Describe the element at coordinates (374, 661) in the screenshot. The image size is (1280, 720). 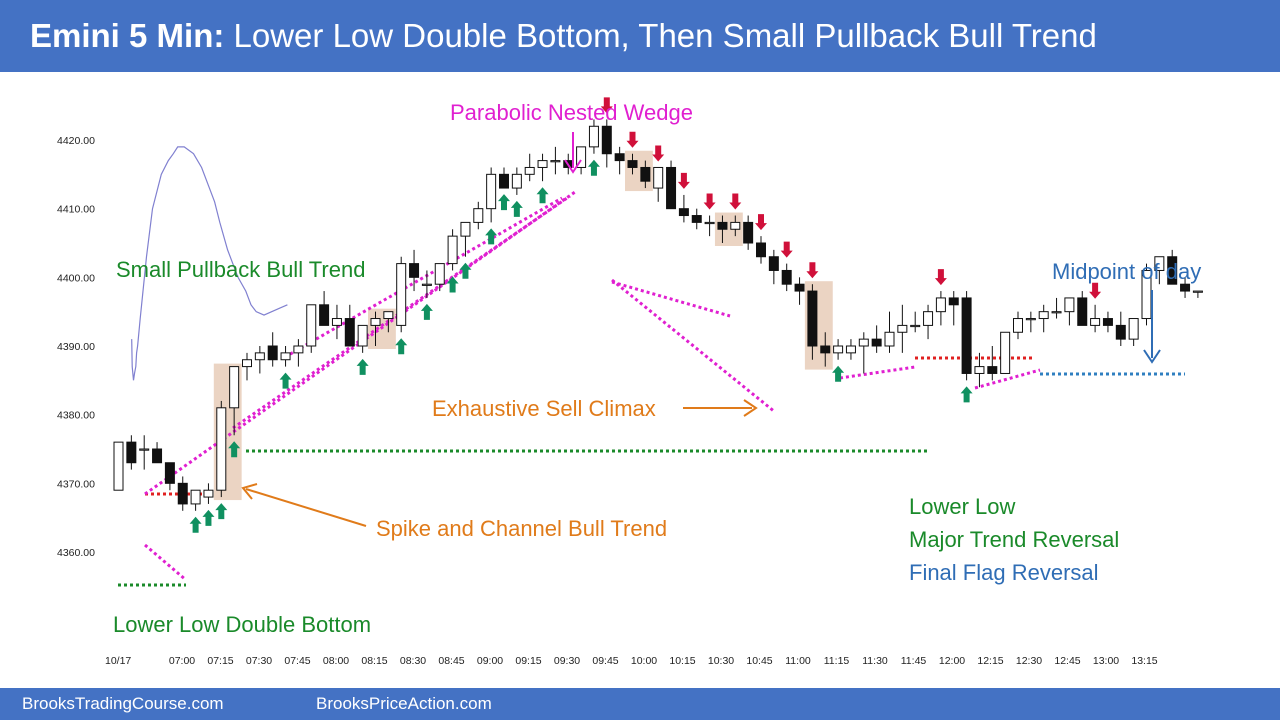
I see `x-tick-label: 08:15` at that location.